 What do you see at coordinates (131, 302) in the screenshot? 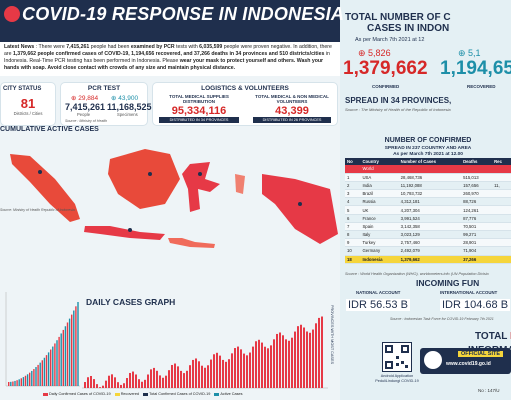
I see `daily-chart-title: DAILY CASES GRAPH` at bounding box center [131, 302].